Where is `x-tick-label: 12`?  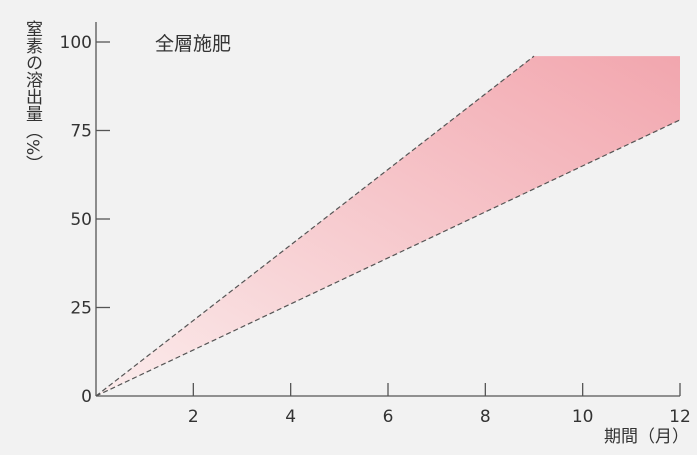 x-tick-label: 12 is located at coordinates (680, 417).